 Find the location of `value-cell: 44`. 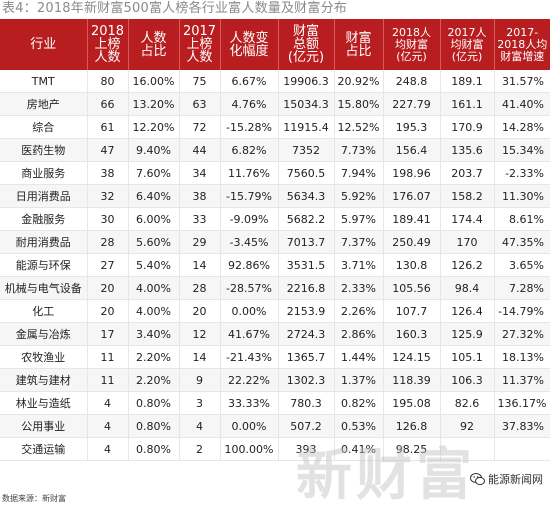

value-cell: 44 is located at coordinates (200, 150).